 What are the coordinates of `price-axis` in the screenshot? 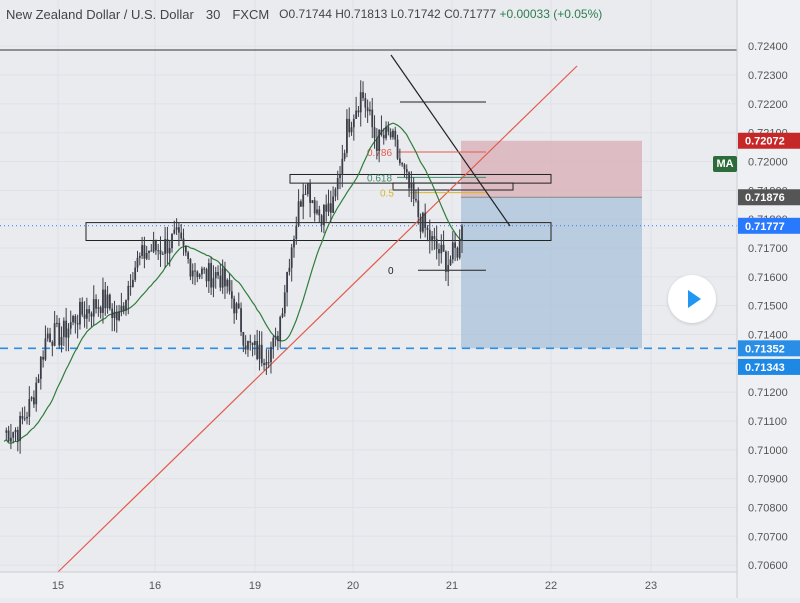 It's located at (768, 299).